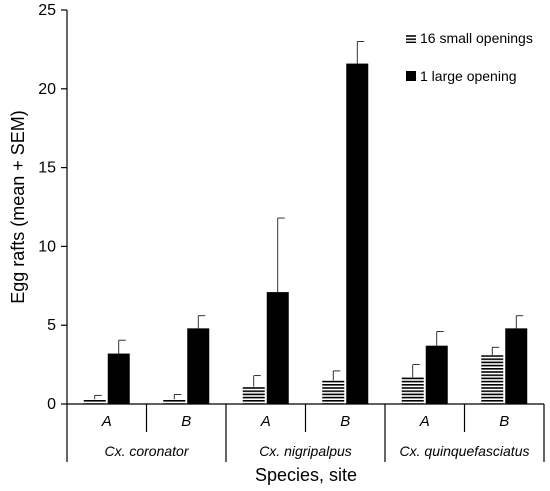  Describe the element at coordinates (47, 168) in the screenshot. I see `y-tick-label: 15` at that location.